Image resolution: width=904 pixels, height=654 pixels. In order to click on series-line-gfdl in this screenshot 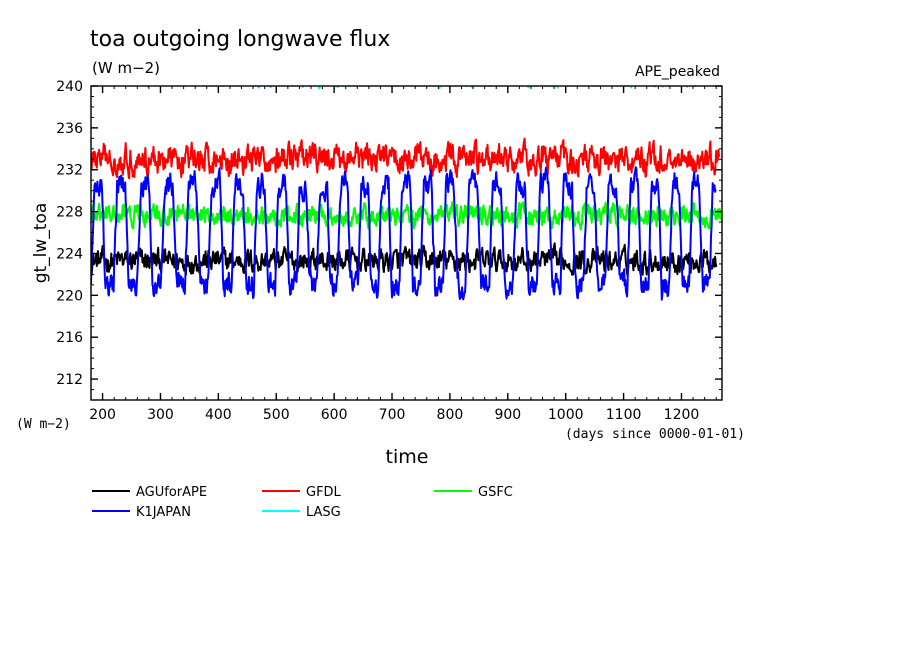, I will do `click(406, 158)`.